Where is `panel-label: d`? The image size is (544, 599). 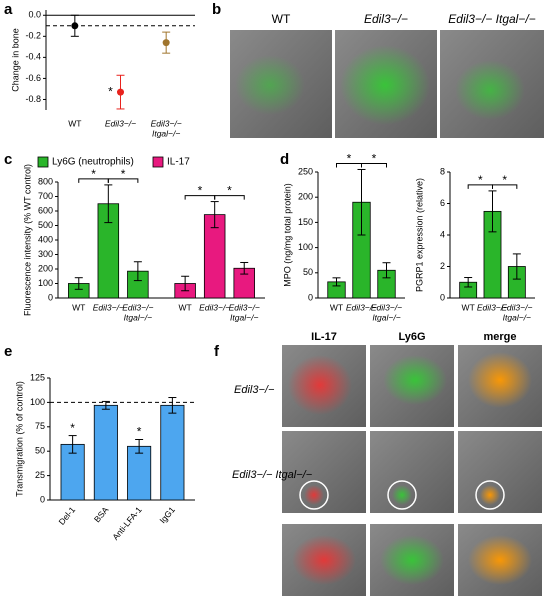
panel-label: d is located at coordinates (284, 159).